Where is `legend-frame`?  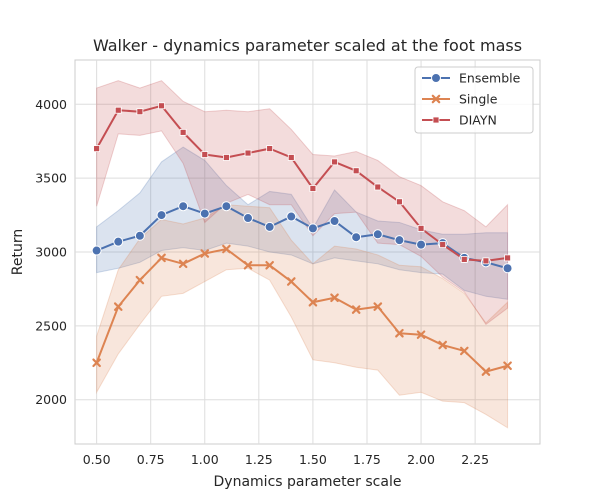 legend-frame is located at coordinates (474, 100).